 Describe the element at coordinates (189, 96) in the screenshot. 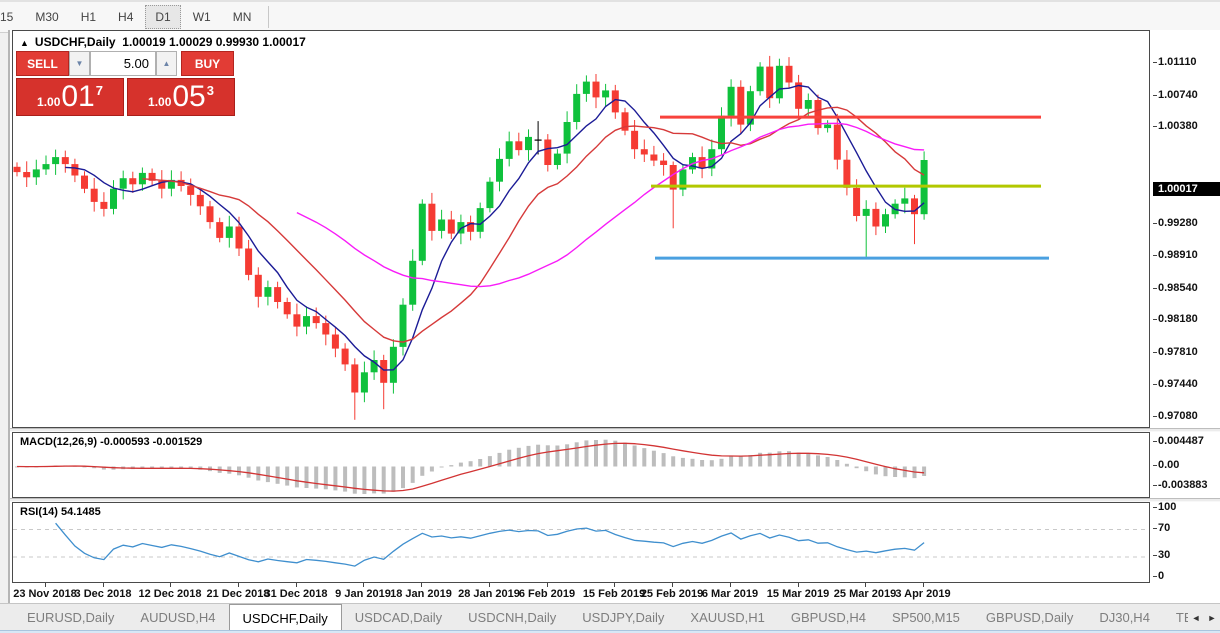

I see `buy-quote-pips: 05` at that location.